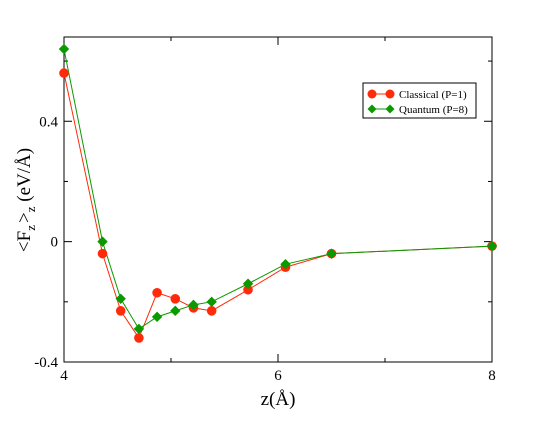 The width and height of the screenshot is (554, 428). Describe the element at coordinates (433, 95) in the screenshot. I see `legend-label-classical: Classical (P=1)` at that location.